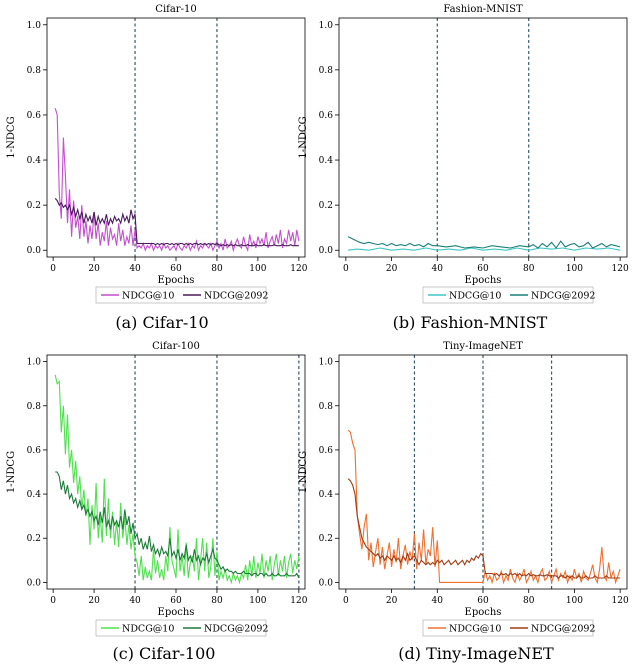 The width and height of the screenshot is (635, 667). Describe the element at coordinates (161, 322) in the screenshot. I see `panel-caption: (a) Cifar-10` at that location.